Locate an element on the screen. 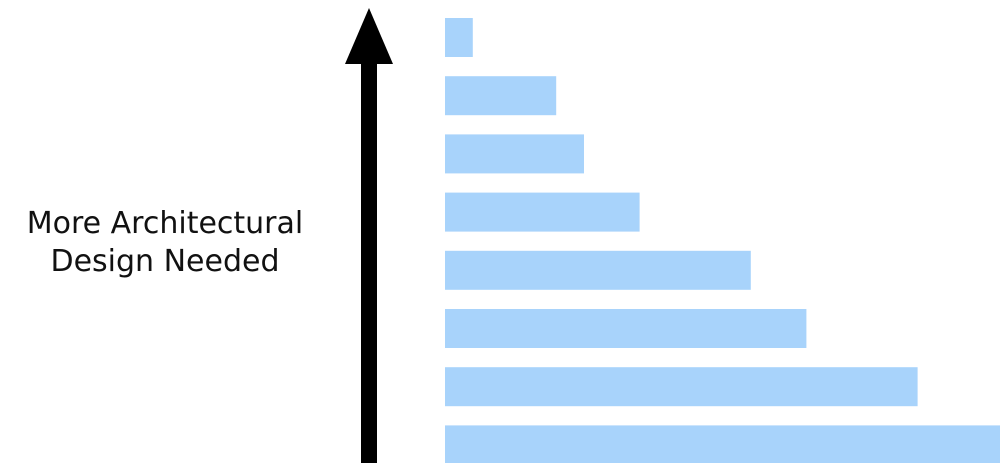 The width and height of the screenshot is (1000, 463). axis-label: More Architectural Design Needed is located at coordinates (165, 243).